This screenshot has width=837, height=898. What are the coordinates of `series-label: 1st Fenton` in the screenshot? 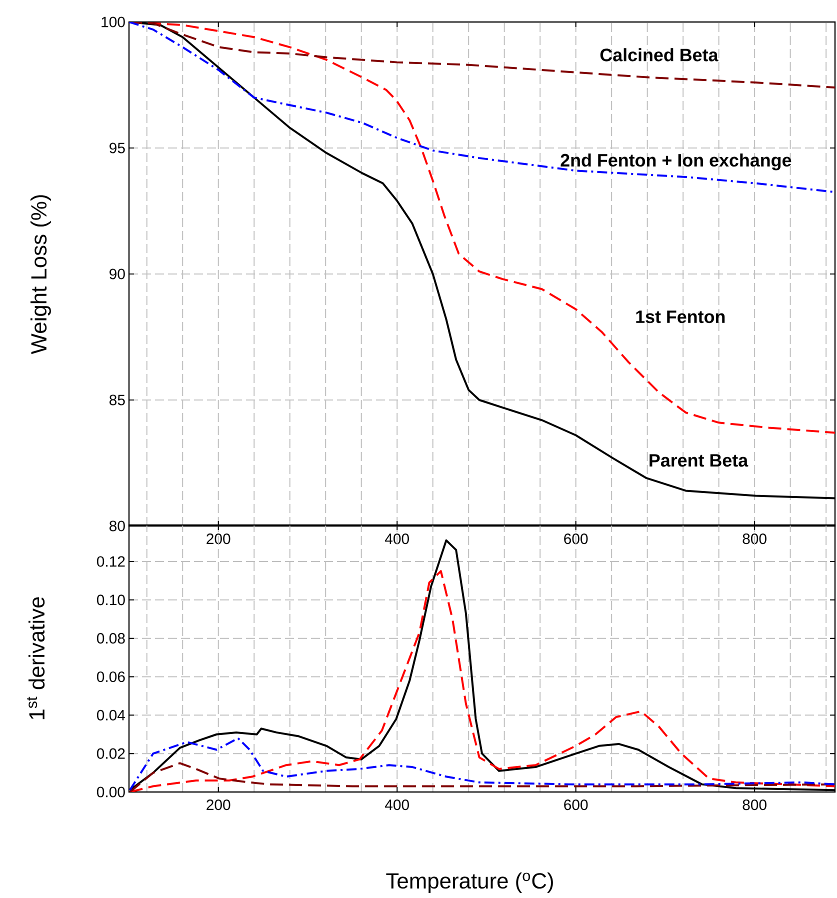 It's located at (680, 317).